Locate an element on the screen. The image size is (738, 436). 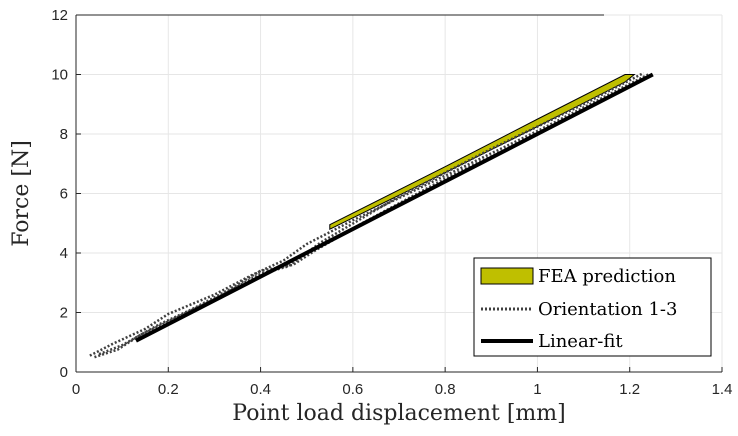
x-tick-label: 0 is located at coordinates (76, 389).